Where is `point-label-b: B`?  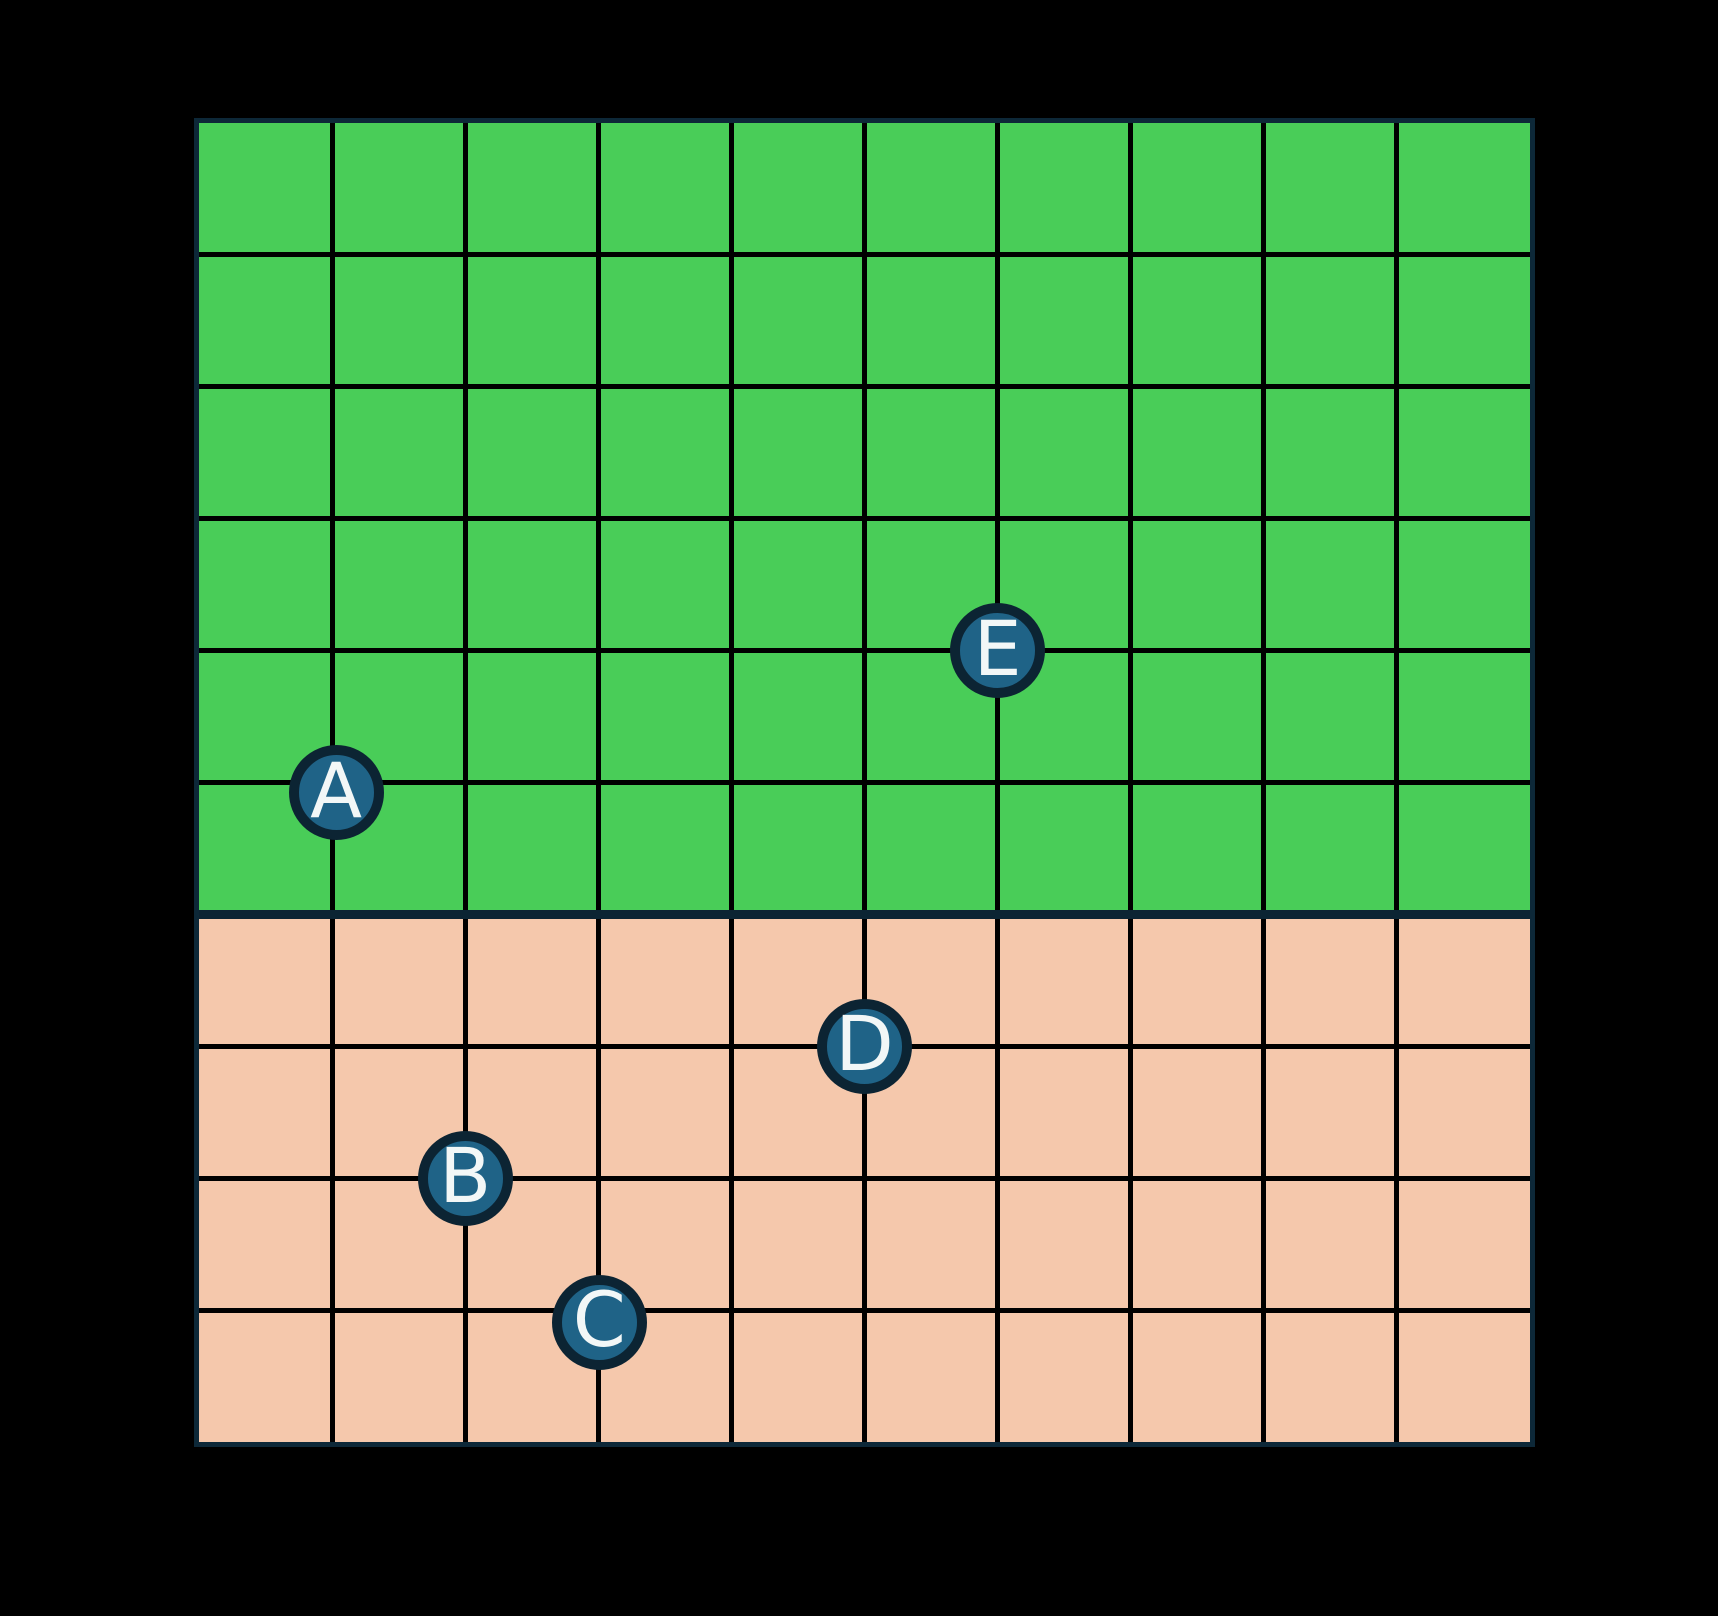 point-label-b: B is located at coordinates (465, 1176).